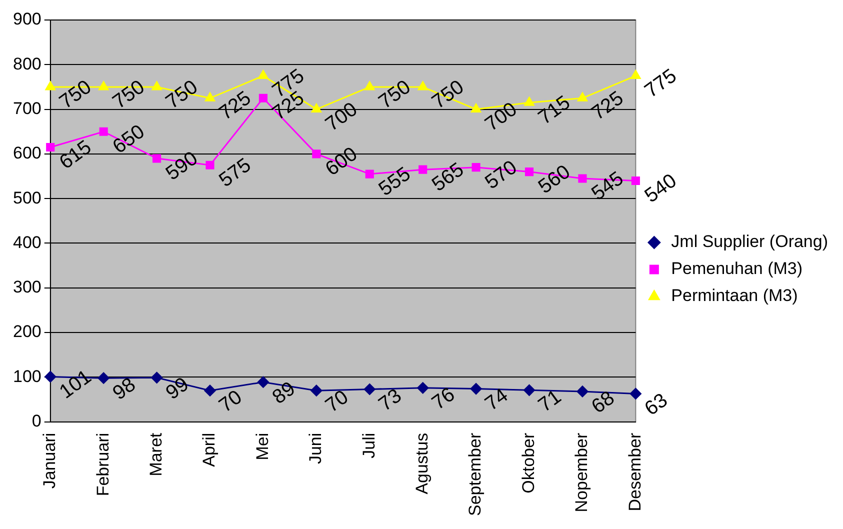 The width and height of the screenshot is (843, 529). Describe the element at coordinates (27, 332) in the screenshot. I see `y-tick-label: 200` at that location.